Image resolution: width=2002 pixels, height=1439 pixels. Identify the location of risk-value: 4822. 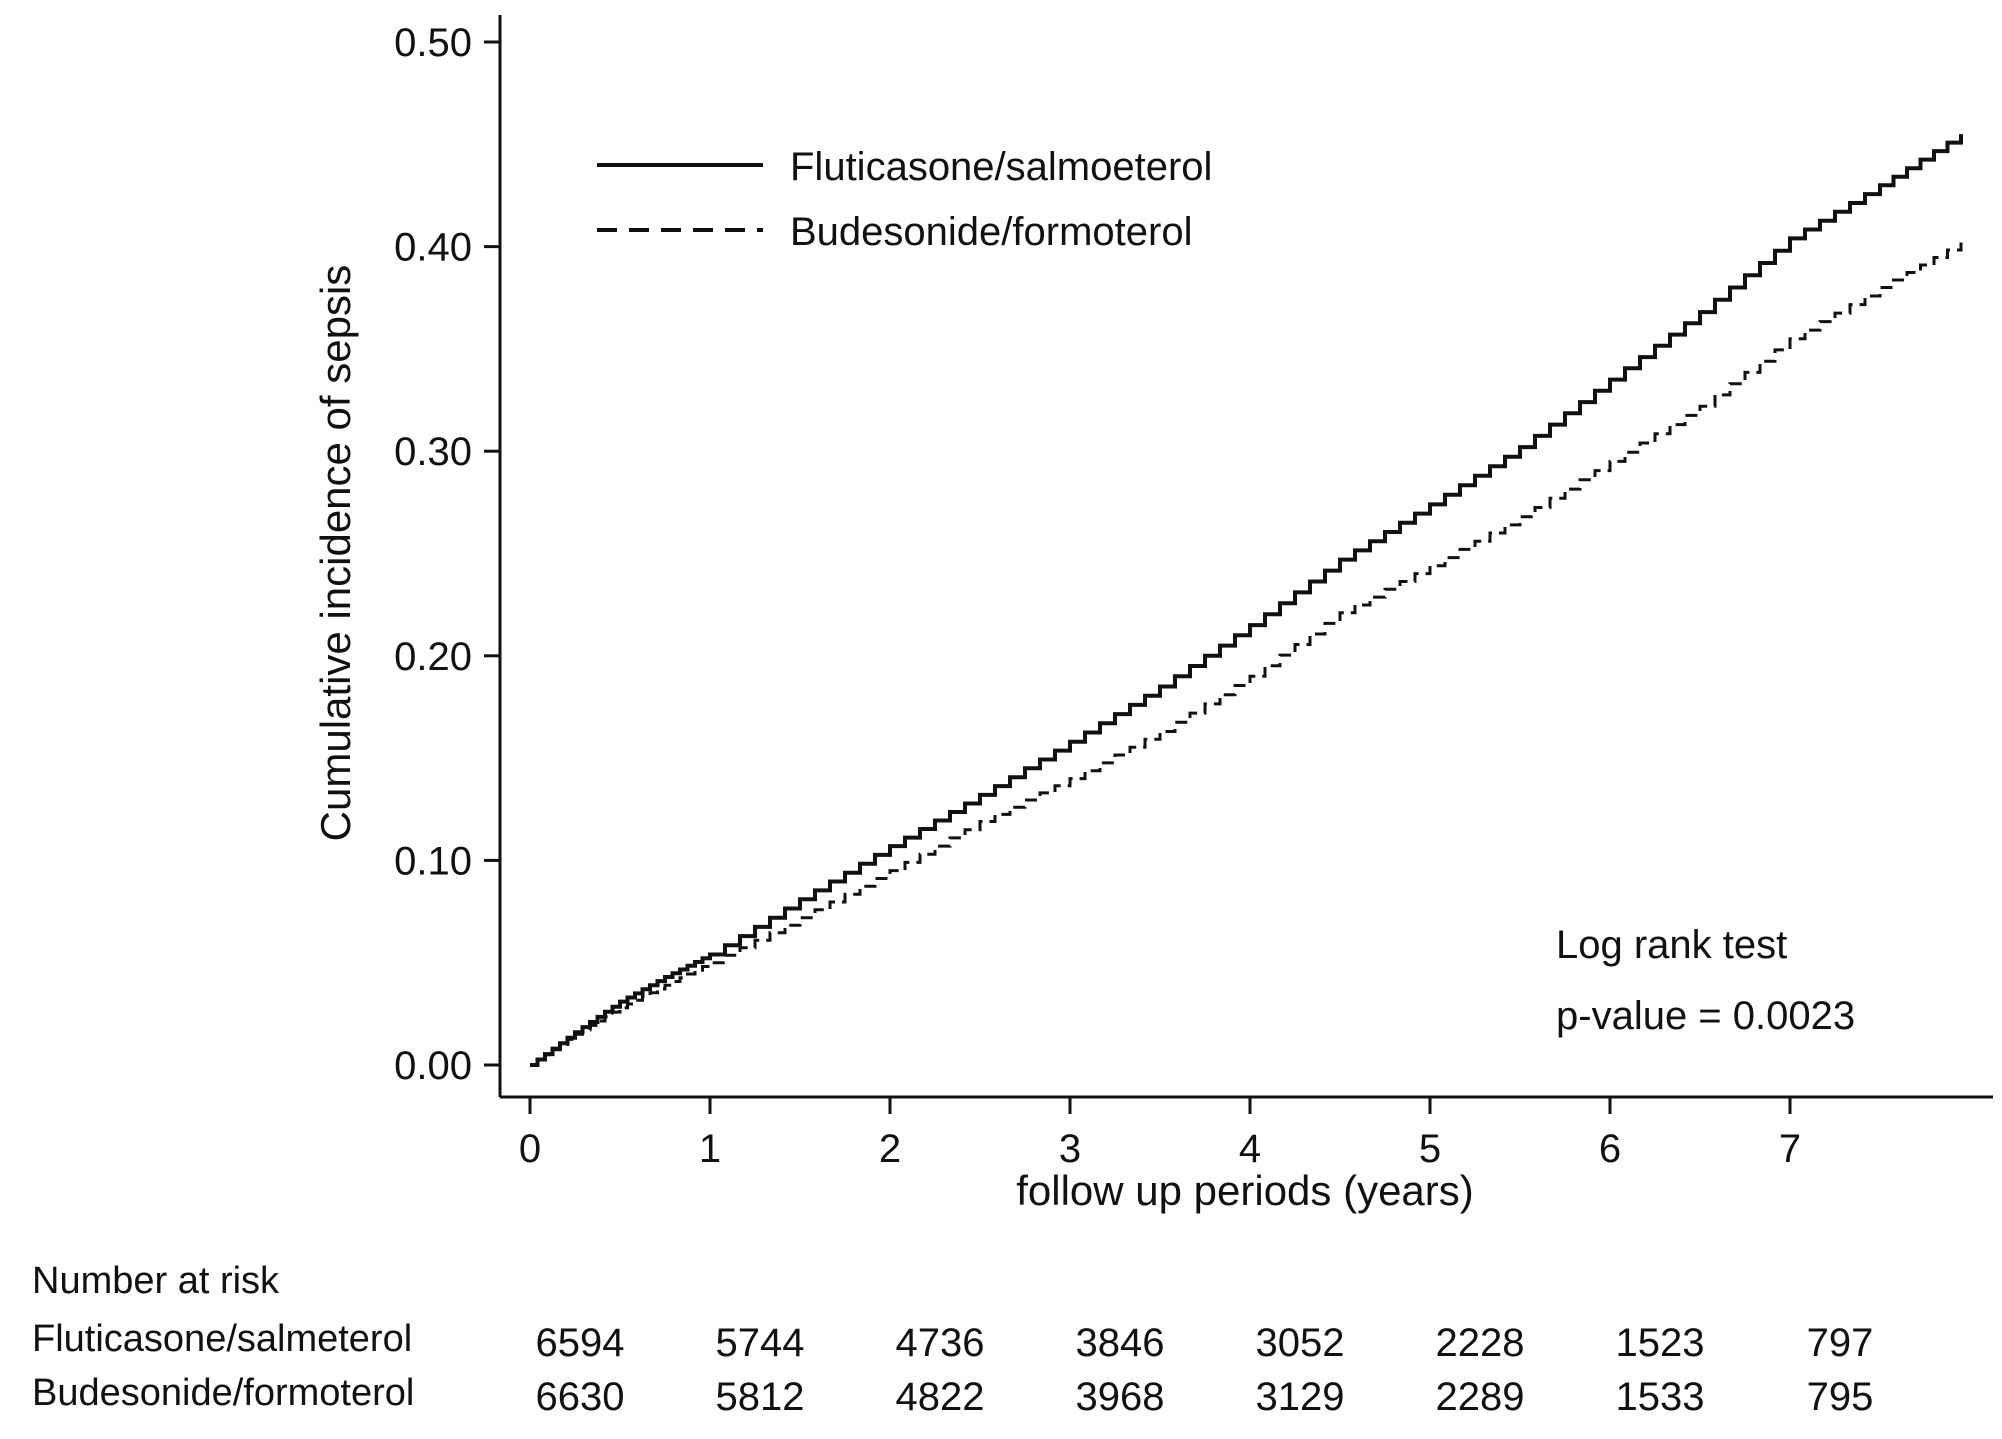
(940, 1397).